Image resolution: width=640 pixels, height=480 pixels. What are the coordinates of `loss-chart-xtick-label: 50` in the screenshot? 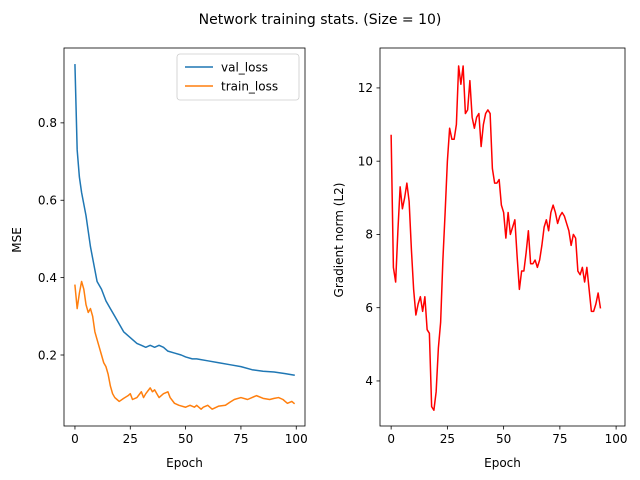 It's located at (185, 439).